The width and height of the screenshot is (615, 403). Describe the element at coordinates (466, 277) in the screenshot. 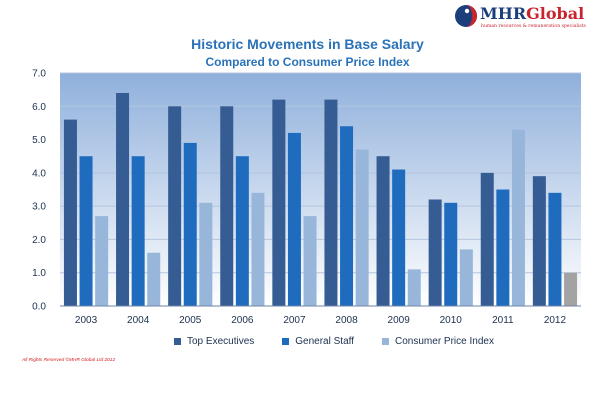

I see `bar-consumer-price-index-2010` at that location.